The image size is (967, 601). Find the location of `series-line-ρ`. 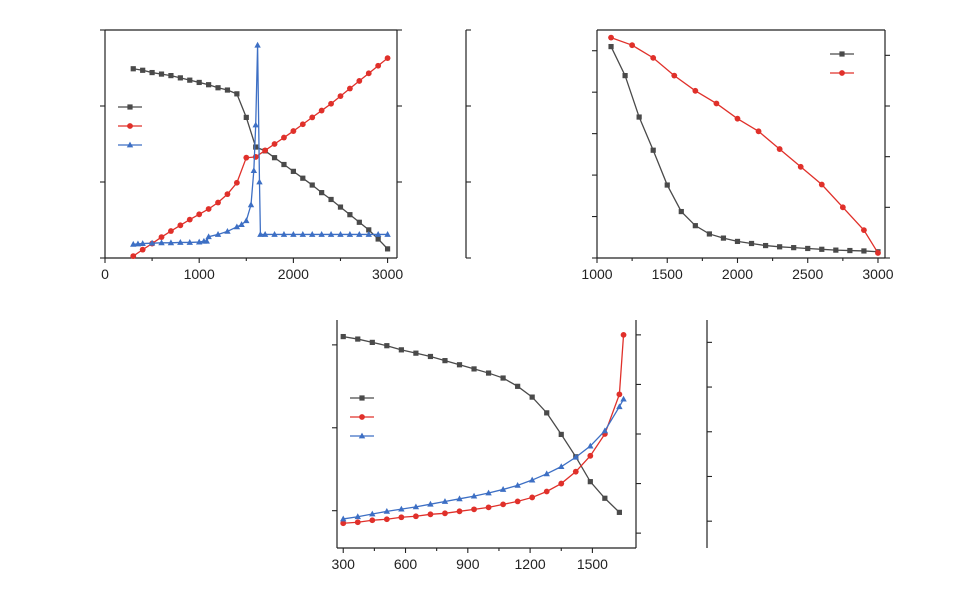

series-line-ρ is located at coordinates (261, 159).